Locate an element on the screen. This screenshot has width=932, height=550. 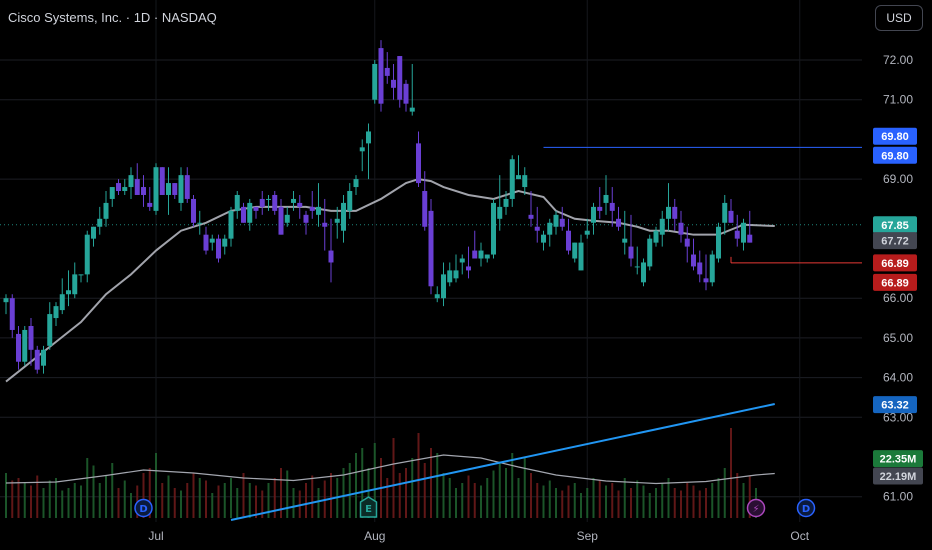
level-lines is located at coordinates (703, 205).